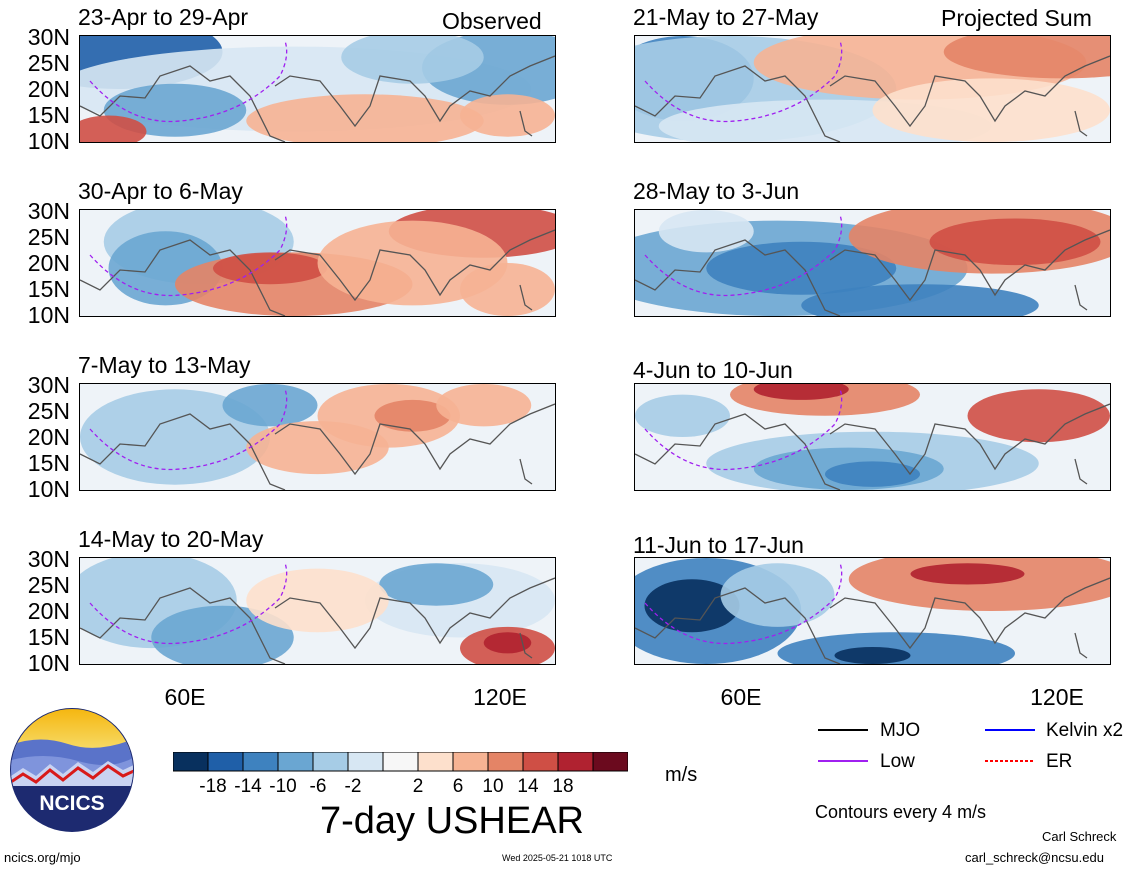 The height and width of the screenshot is (872, 1135). What do you see at coordinates (458, 786) in the screenshot?
I see `colorbar-tick: 6` at bounding box center [458, 786].